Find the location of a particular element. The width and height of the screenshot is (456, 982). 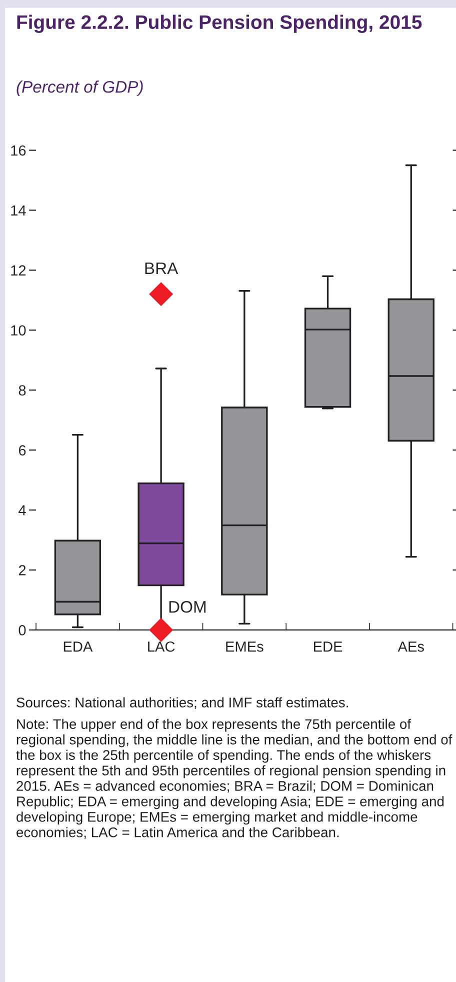

y-tick-label: 2 is located at coordinates (22, 570).